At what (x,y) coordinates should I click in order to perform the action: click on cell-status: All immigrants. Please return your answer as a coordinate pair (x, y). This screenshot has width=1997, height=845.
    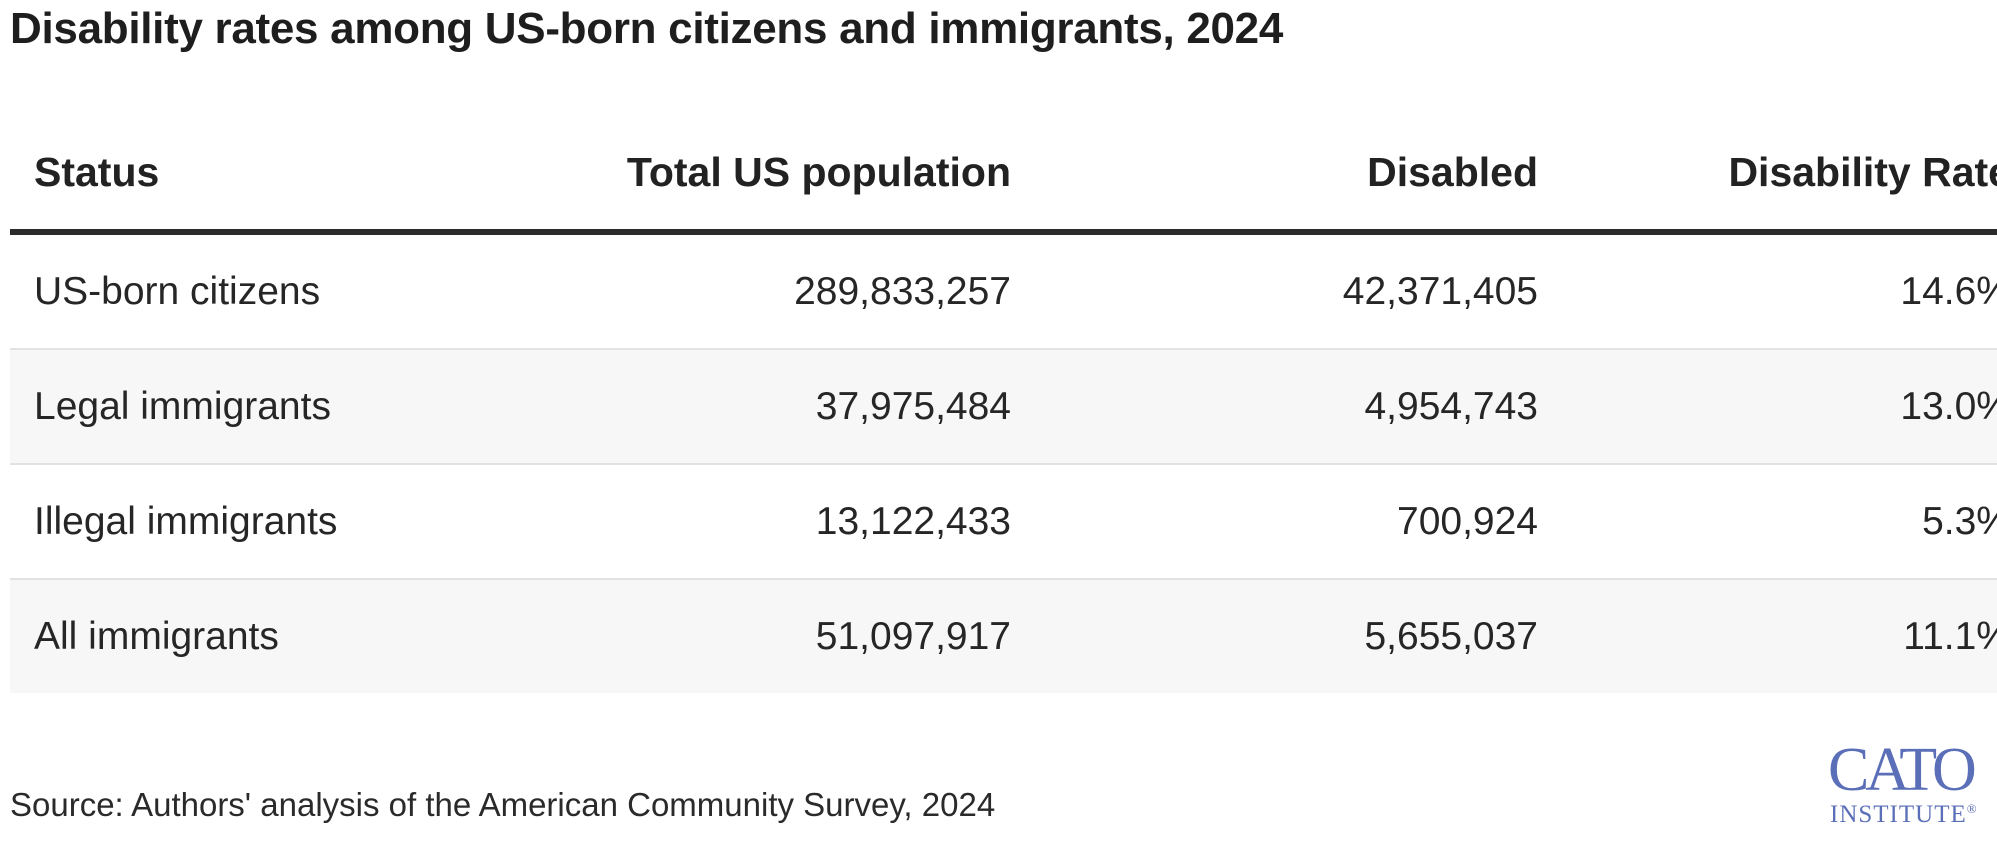
    Looking at the image, I should click on (272, 636).